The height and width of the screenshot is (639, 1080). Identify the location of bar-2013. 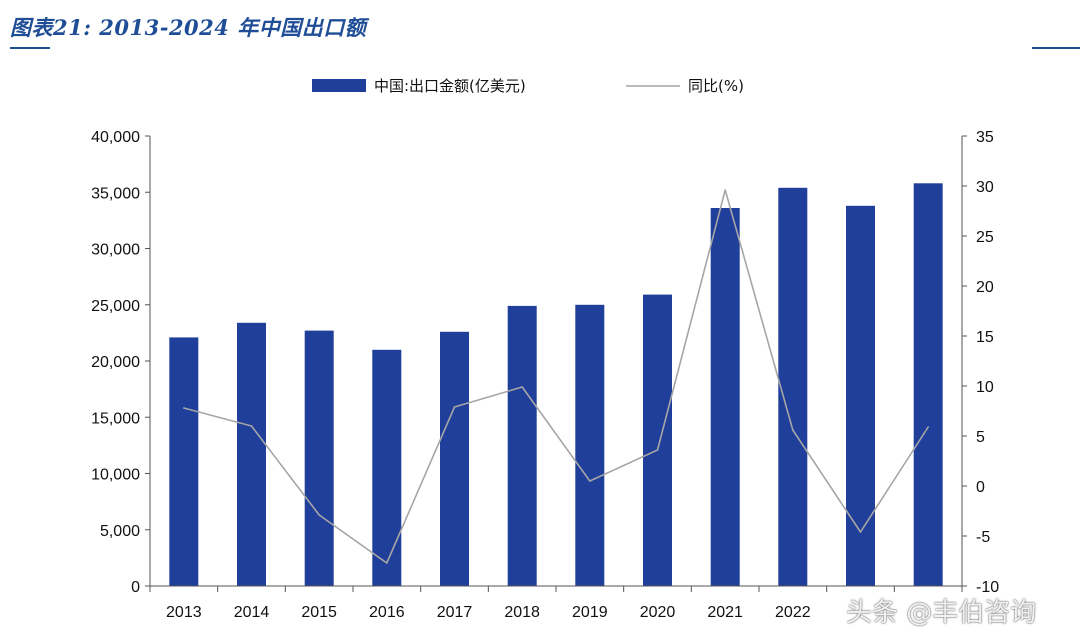
(184, 461).